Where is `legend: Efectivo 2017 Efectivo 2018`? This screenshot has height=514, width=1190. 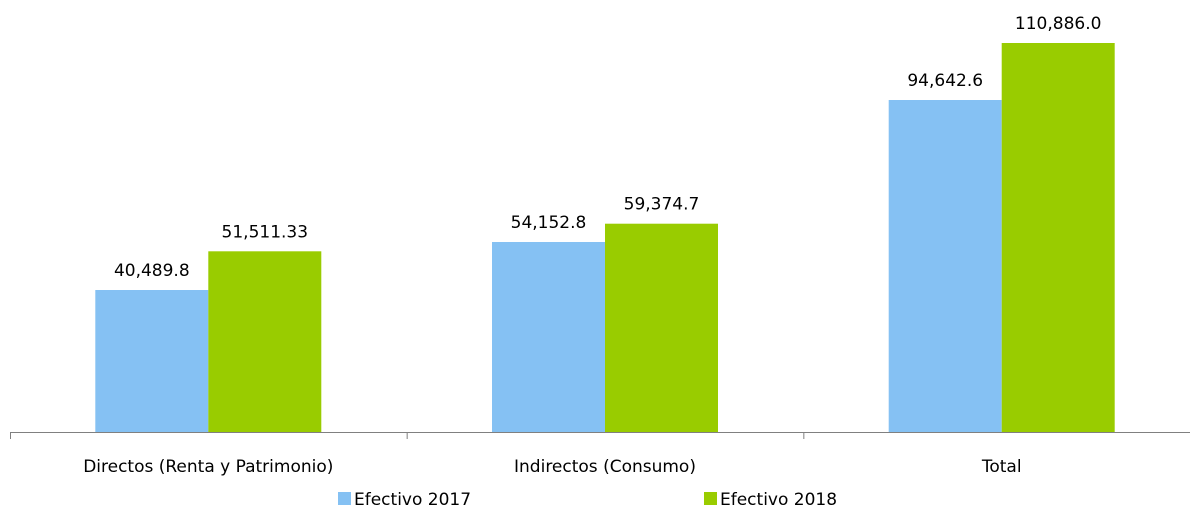
legend: Efectivo 2017 Efectivo 2018 is located at coordinates (587, 500).